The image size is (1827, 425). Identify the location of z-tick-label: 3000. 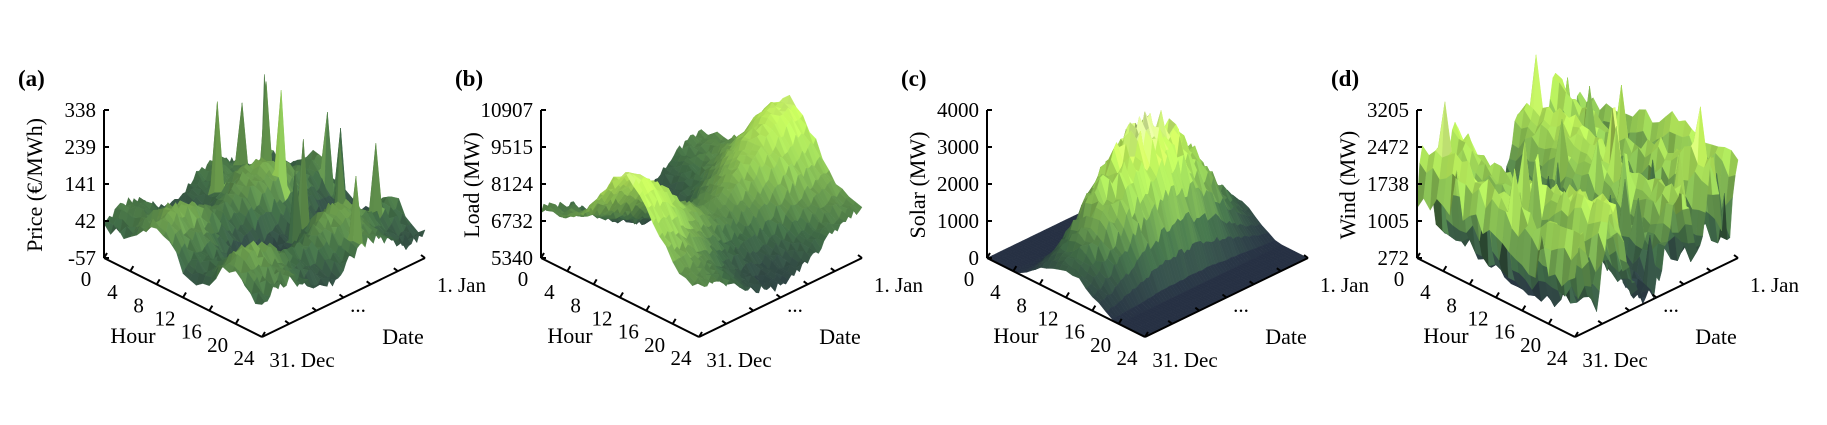
(958, 147).